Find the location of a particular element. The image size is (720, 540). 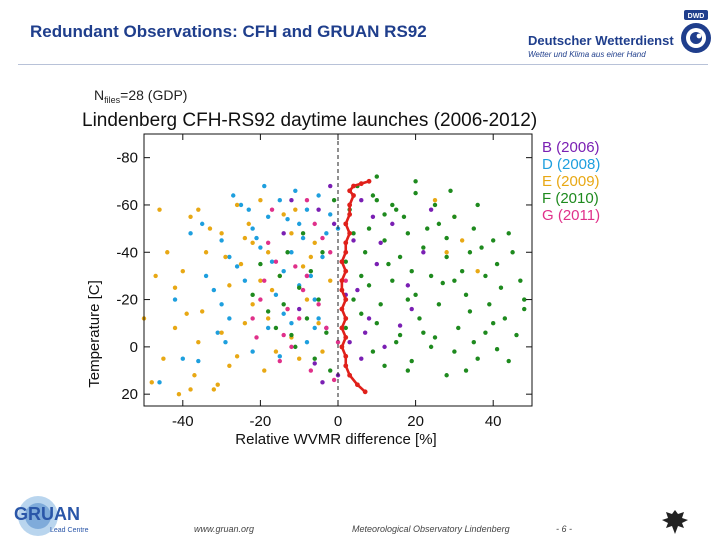

y-tick-label: -80 is located at coordinates (127, 158).